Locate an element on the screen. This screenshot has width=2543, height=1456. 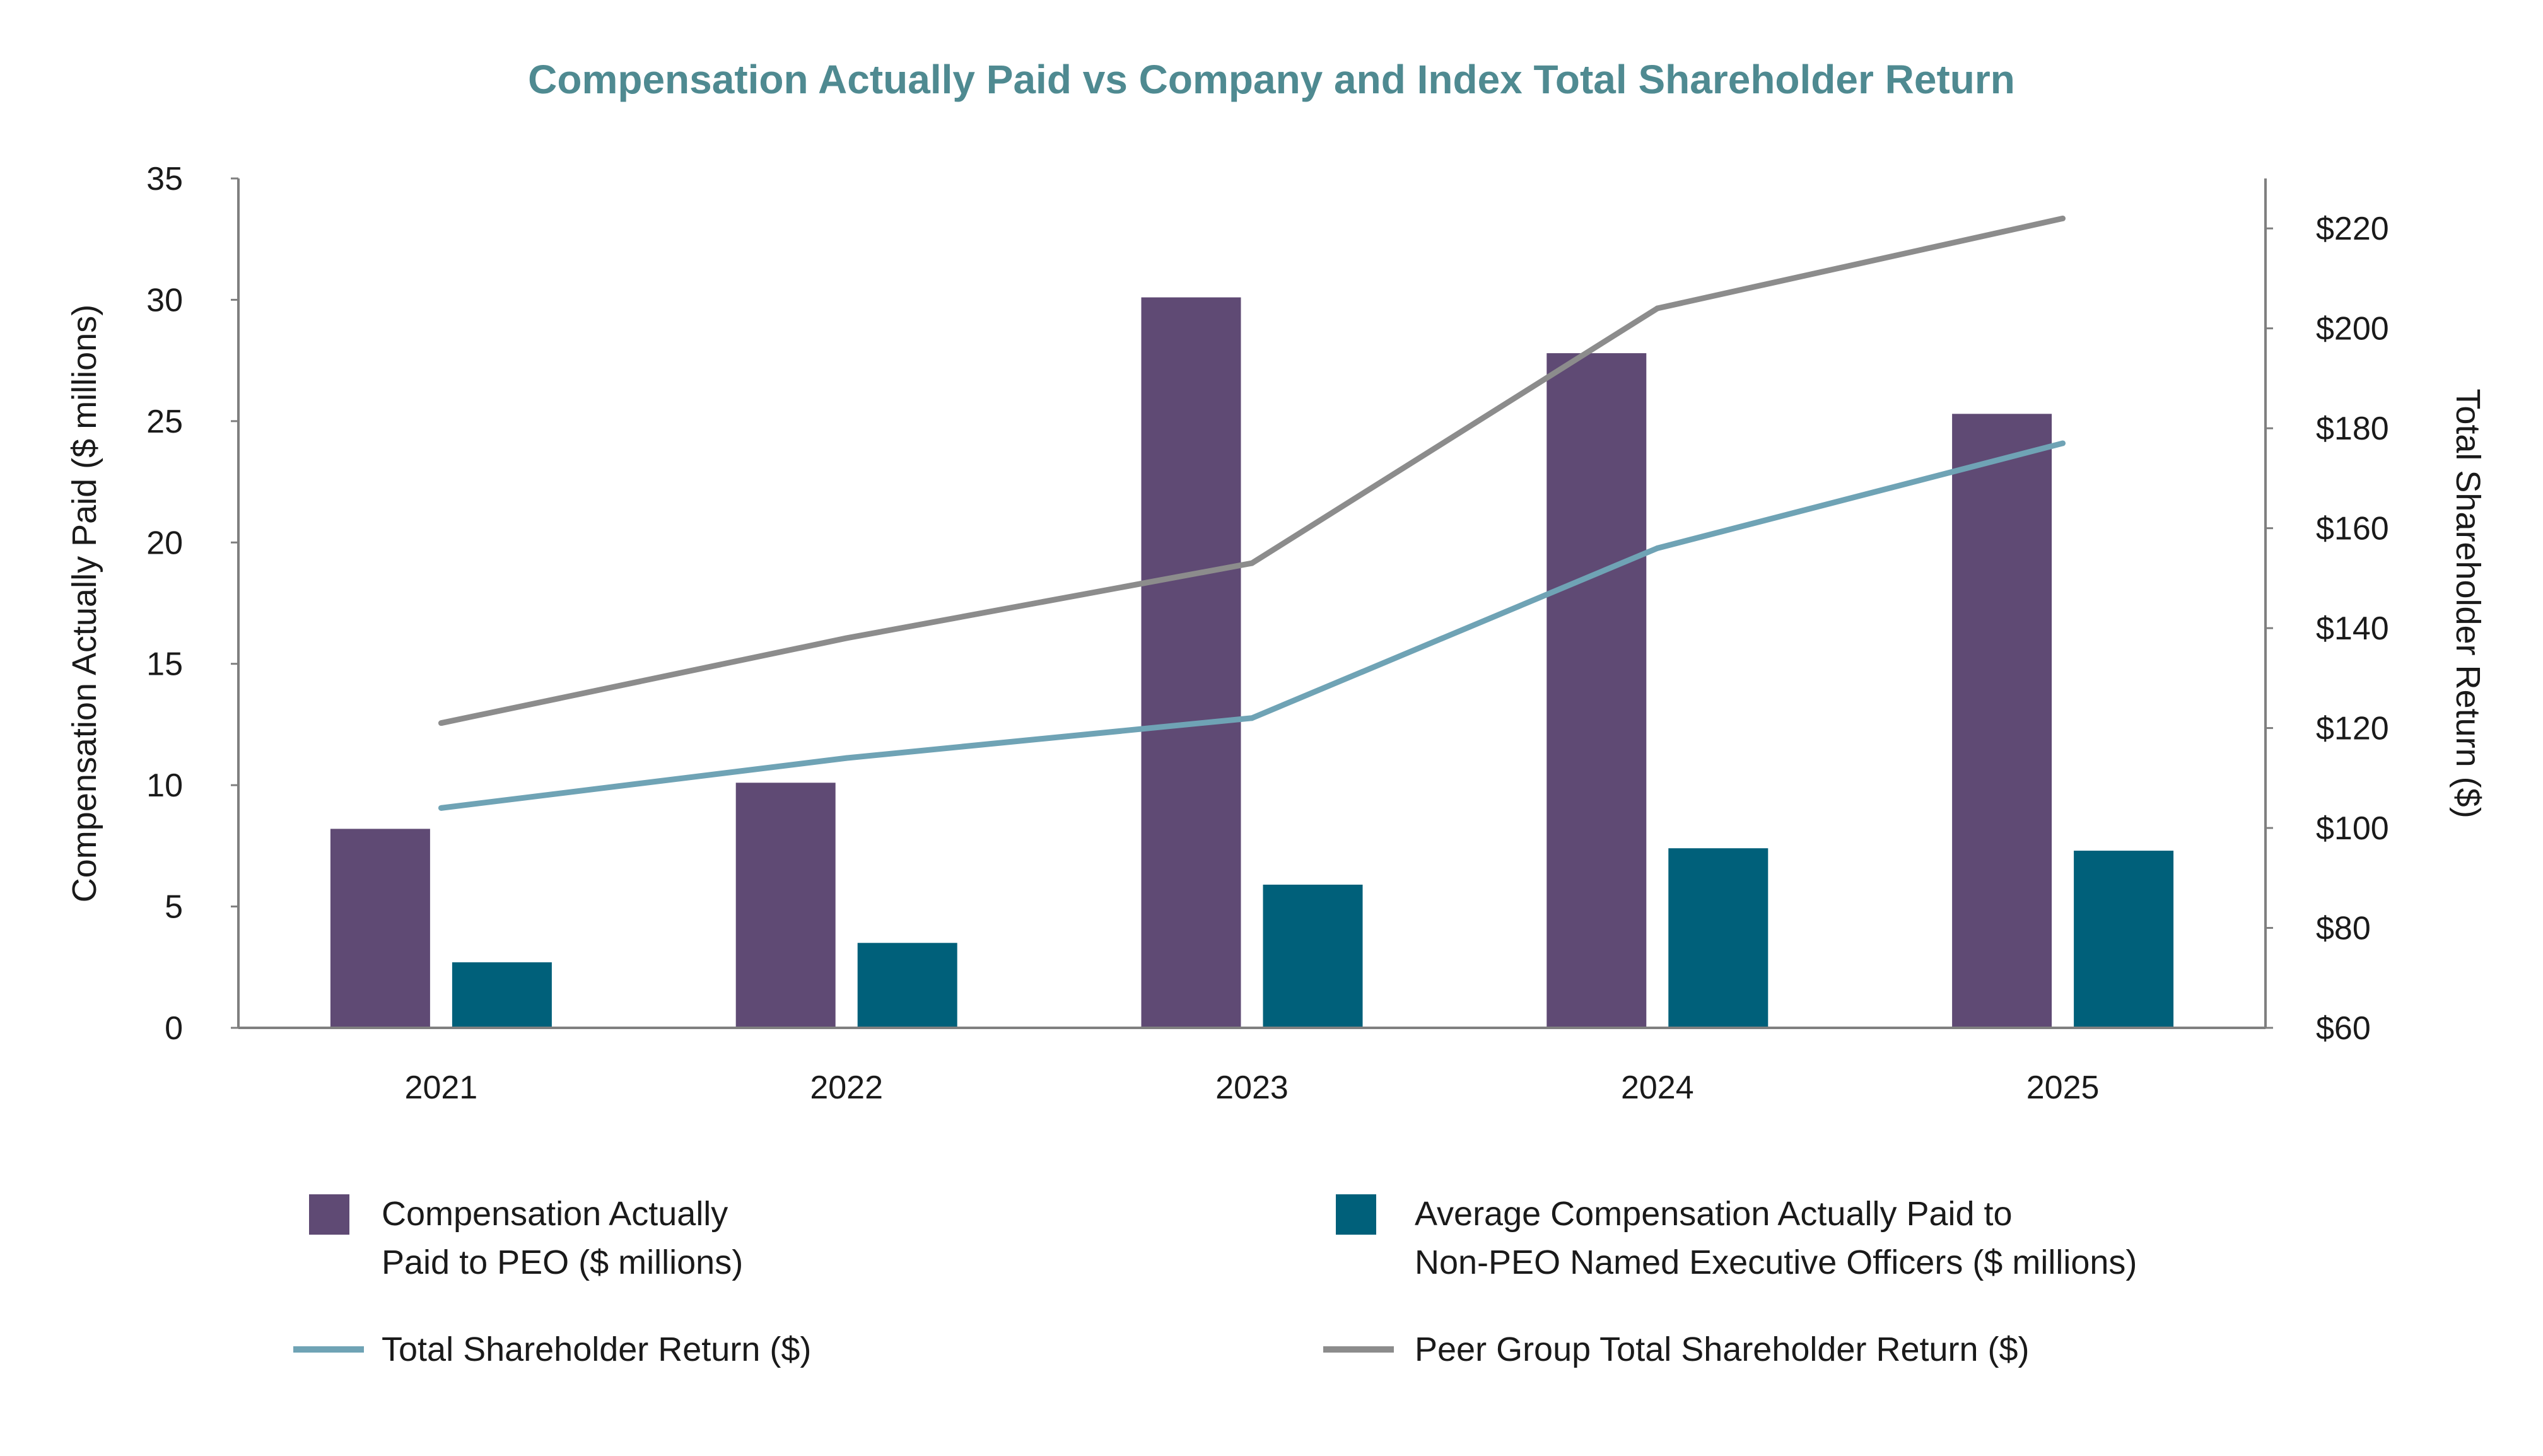
x-tick-label: 2025 is located at coordinates (2063, 1087).